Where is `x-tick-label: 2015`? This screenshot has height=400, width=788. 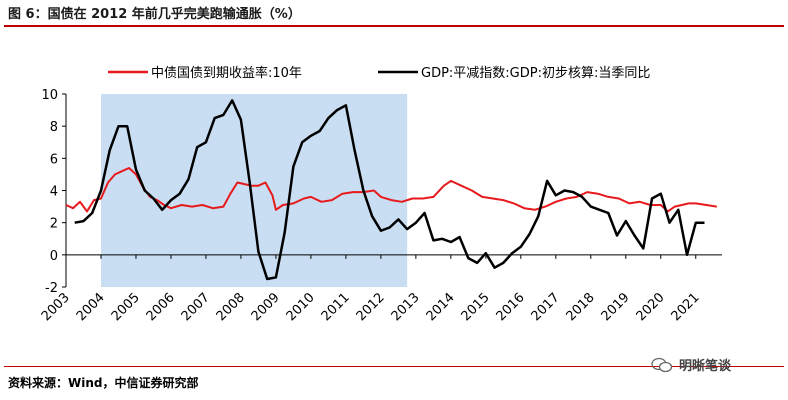
x-tick-label: 2015 is located at coordinates (476, 307).